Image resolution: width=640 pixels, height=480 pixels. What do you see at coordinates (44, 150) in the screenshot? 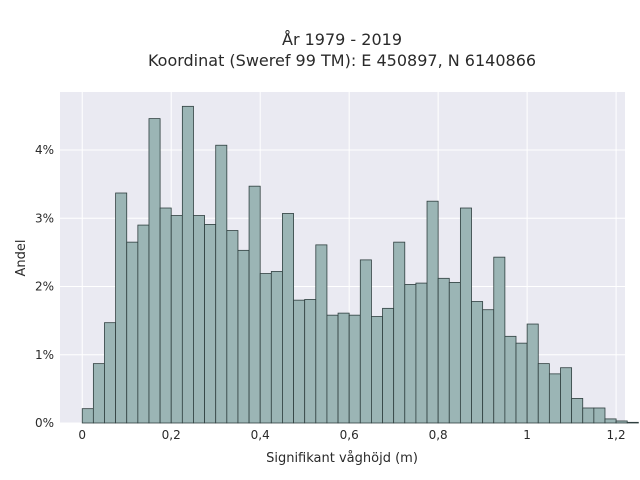
I see `y-tick-label: 4%` at bounding box center [44, 150].